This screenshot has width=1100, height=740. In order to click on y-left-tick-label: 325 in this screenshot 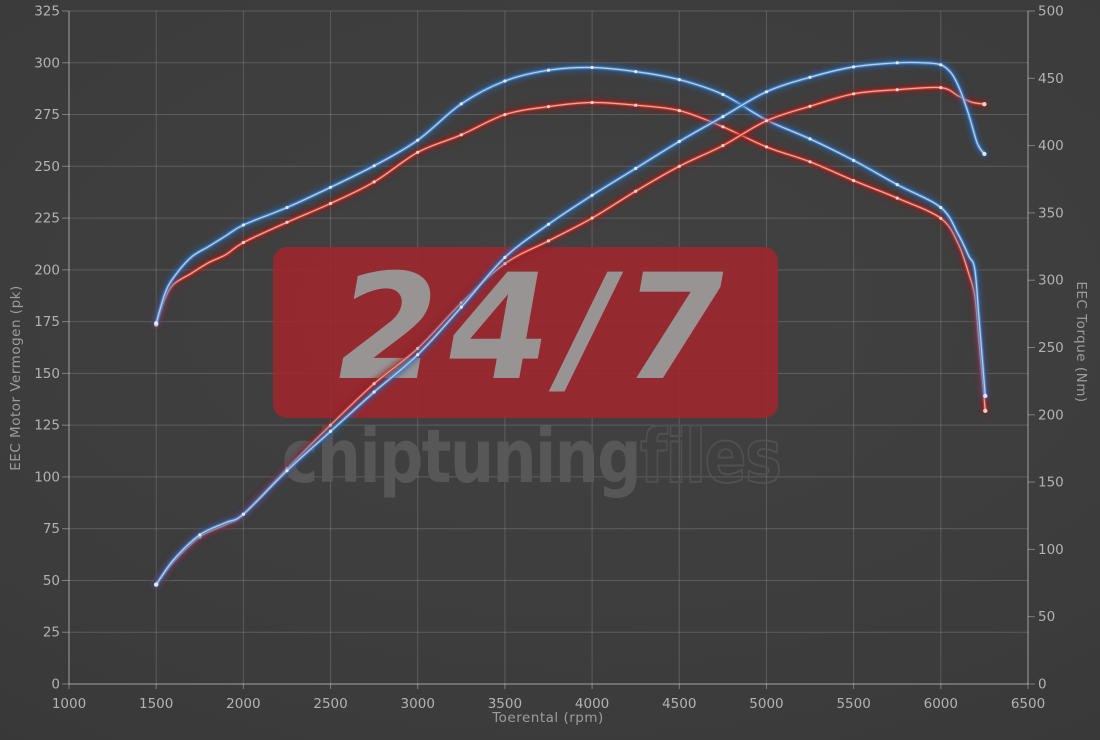, I will do `click(47, 12)`.